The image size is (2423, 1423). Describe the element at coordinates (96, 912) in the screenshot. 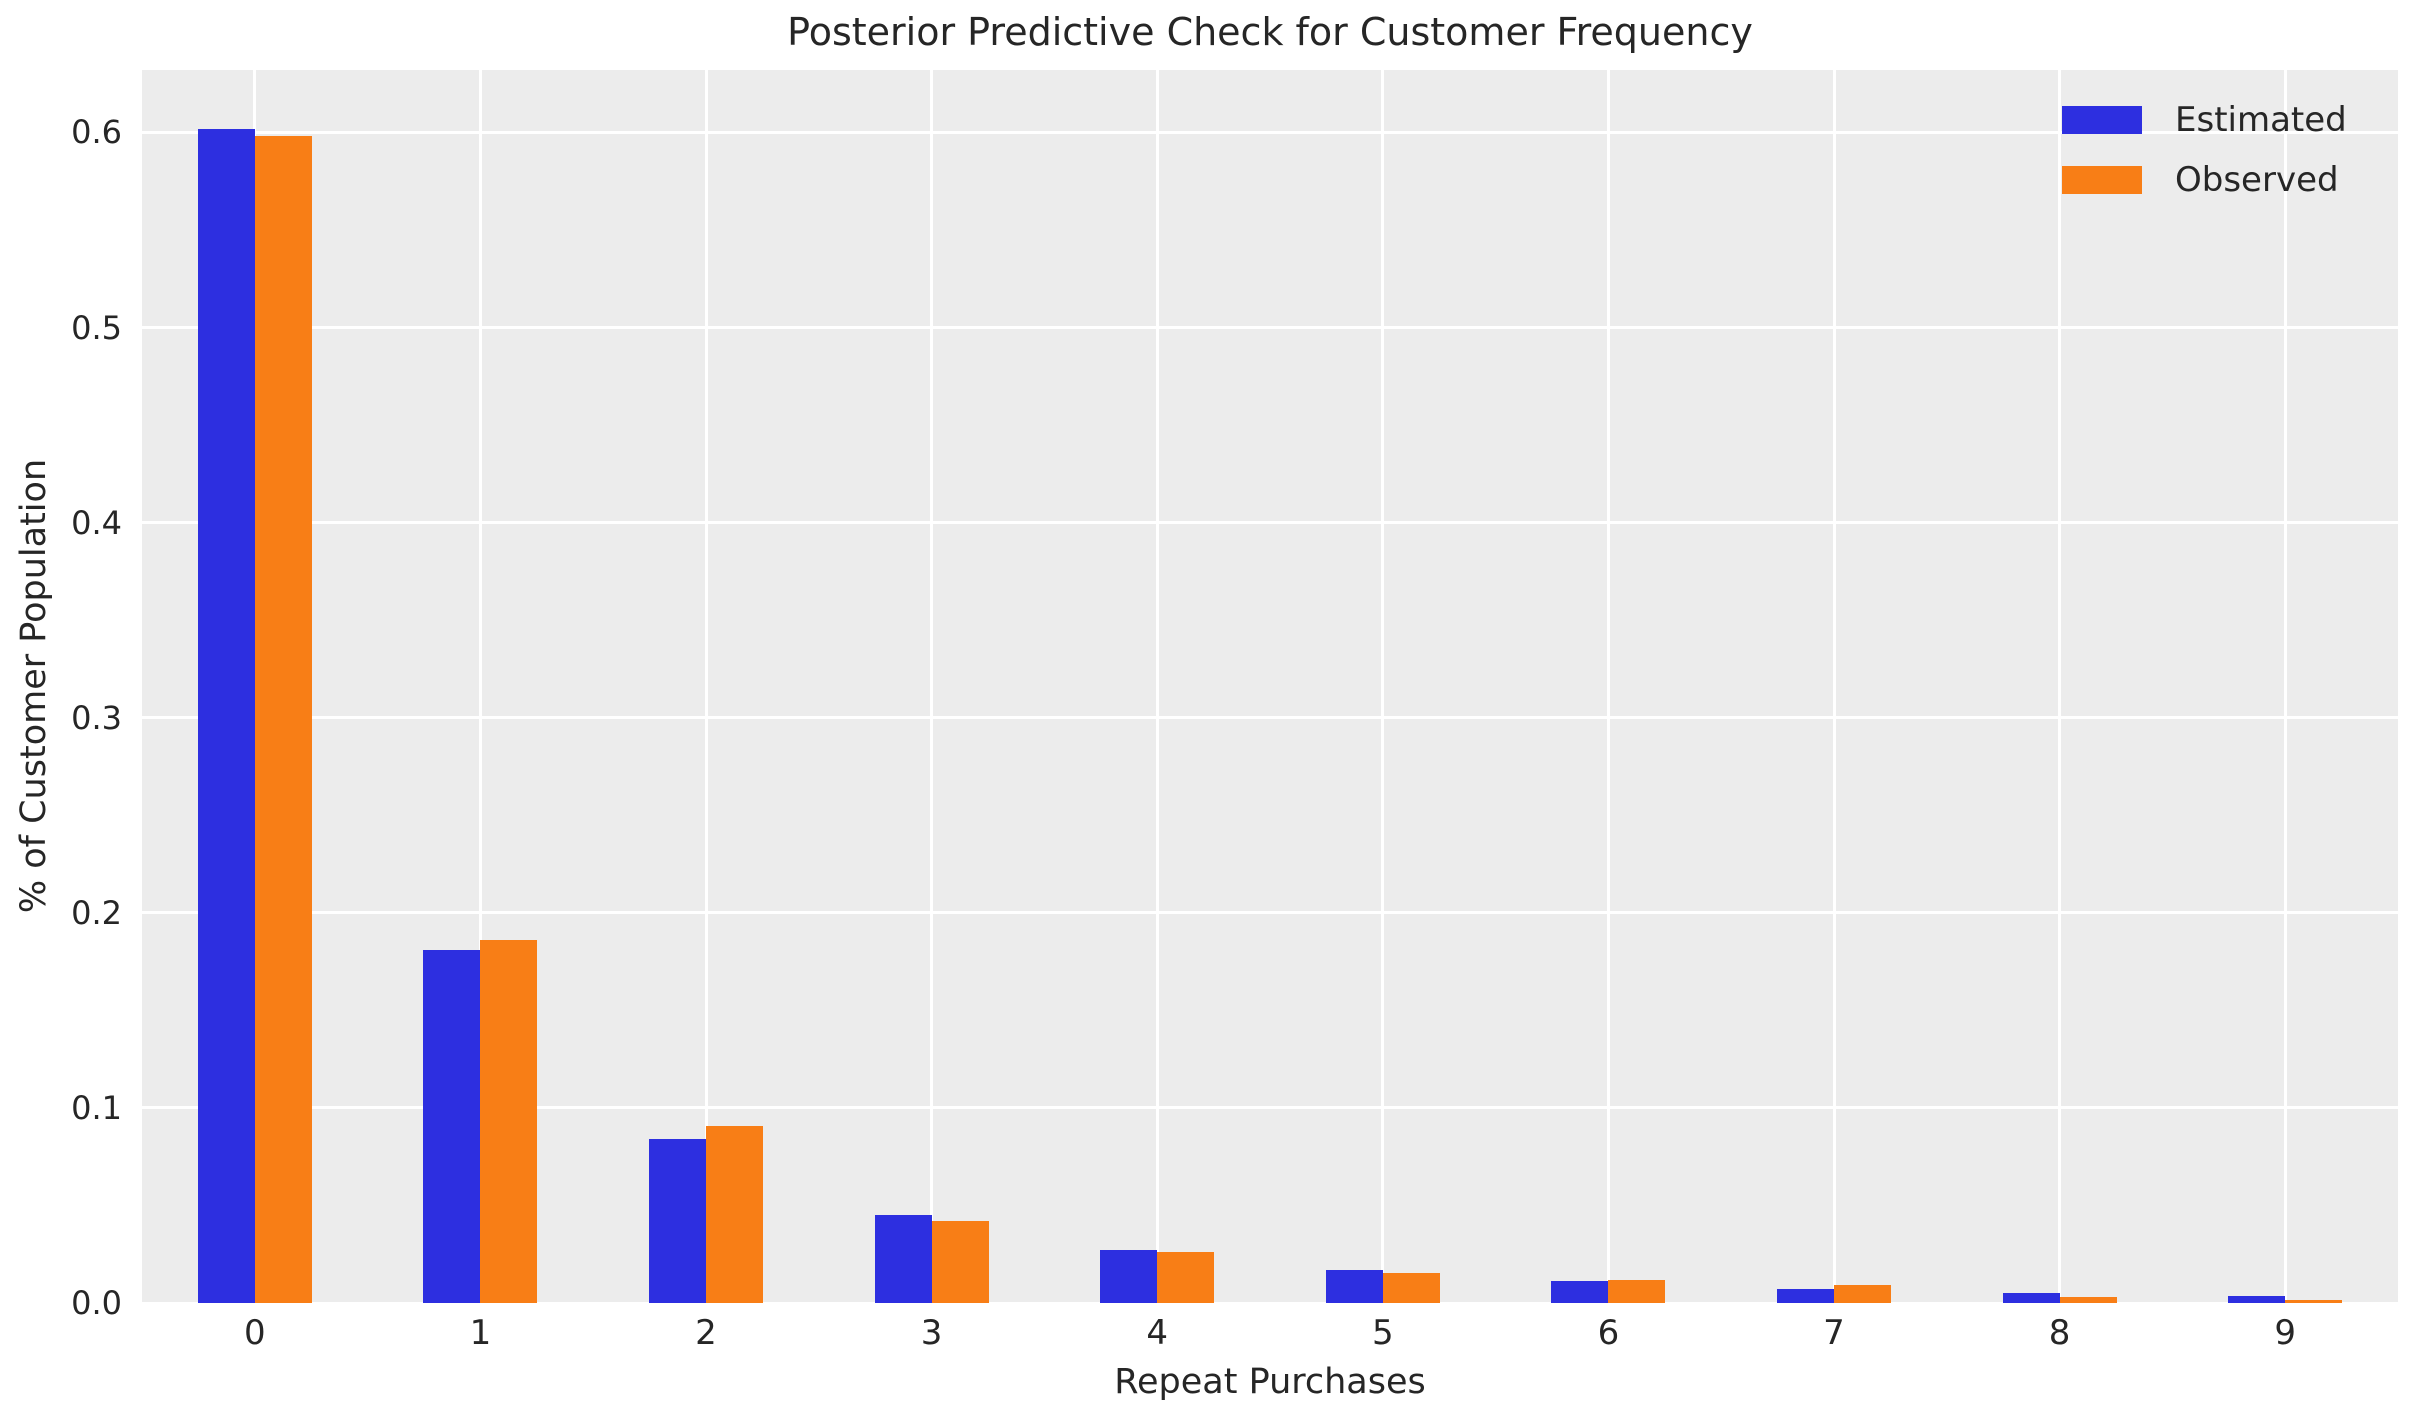

I see `y-tick-label: 0.2` at that location.